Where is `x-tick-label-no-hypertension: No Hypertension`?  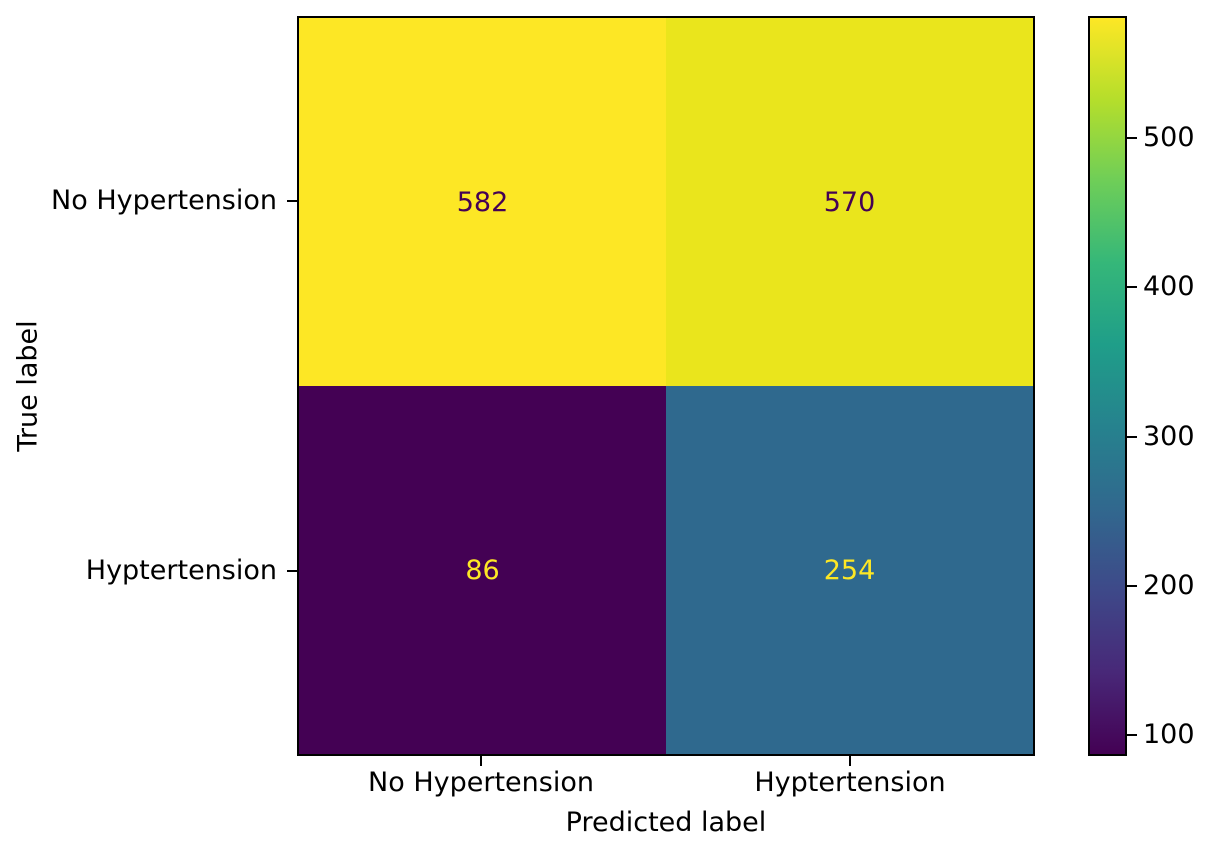
x-tick-label-no-hypertension: No Hypertension is located at coordinates (481, 782).